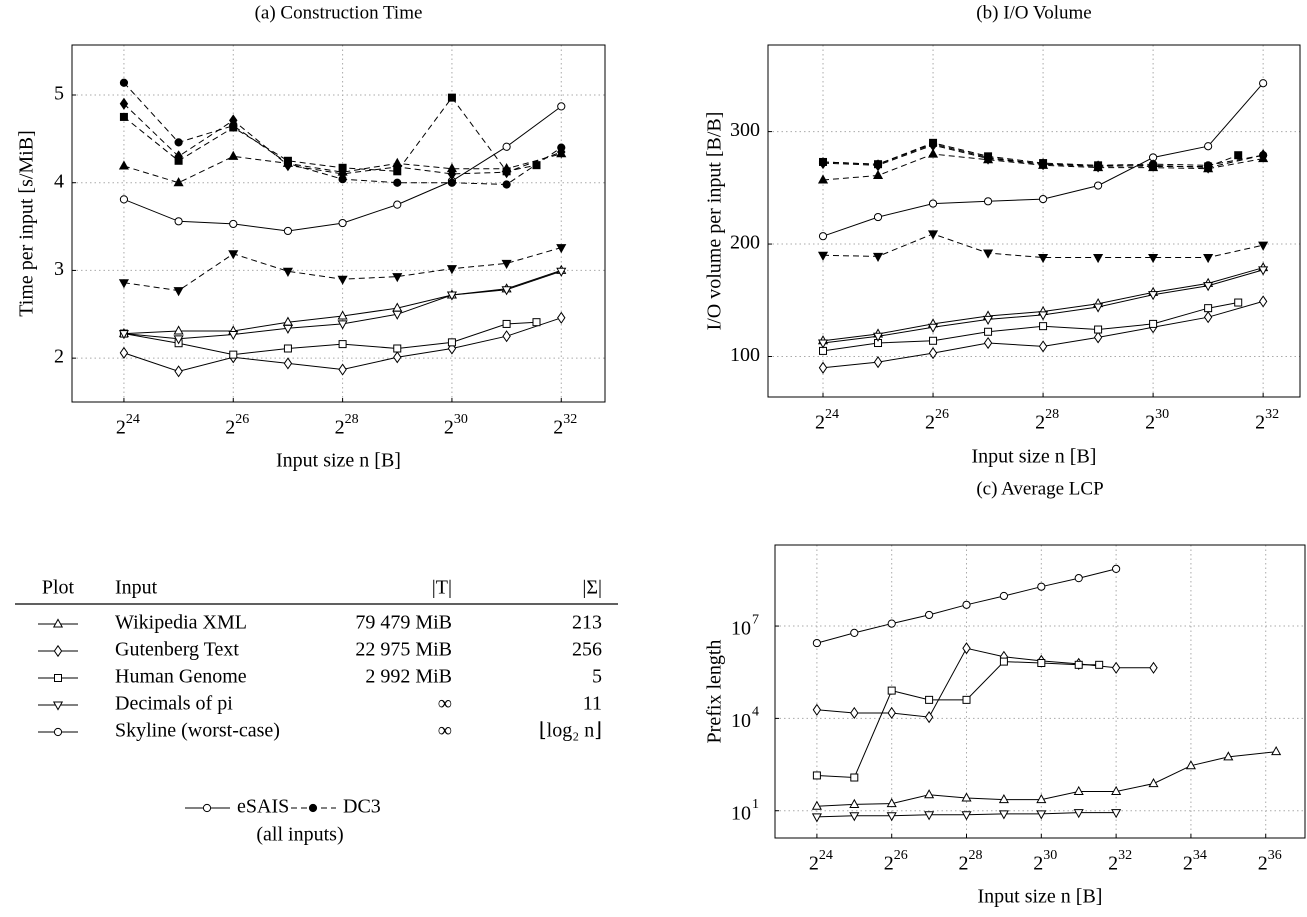 The image size is (1307, 917). Describe the element at coordinates (59, 269) in the screenshot. I see `y-tick-label: 3` at that location.